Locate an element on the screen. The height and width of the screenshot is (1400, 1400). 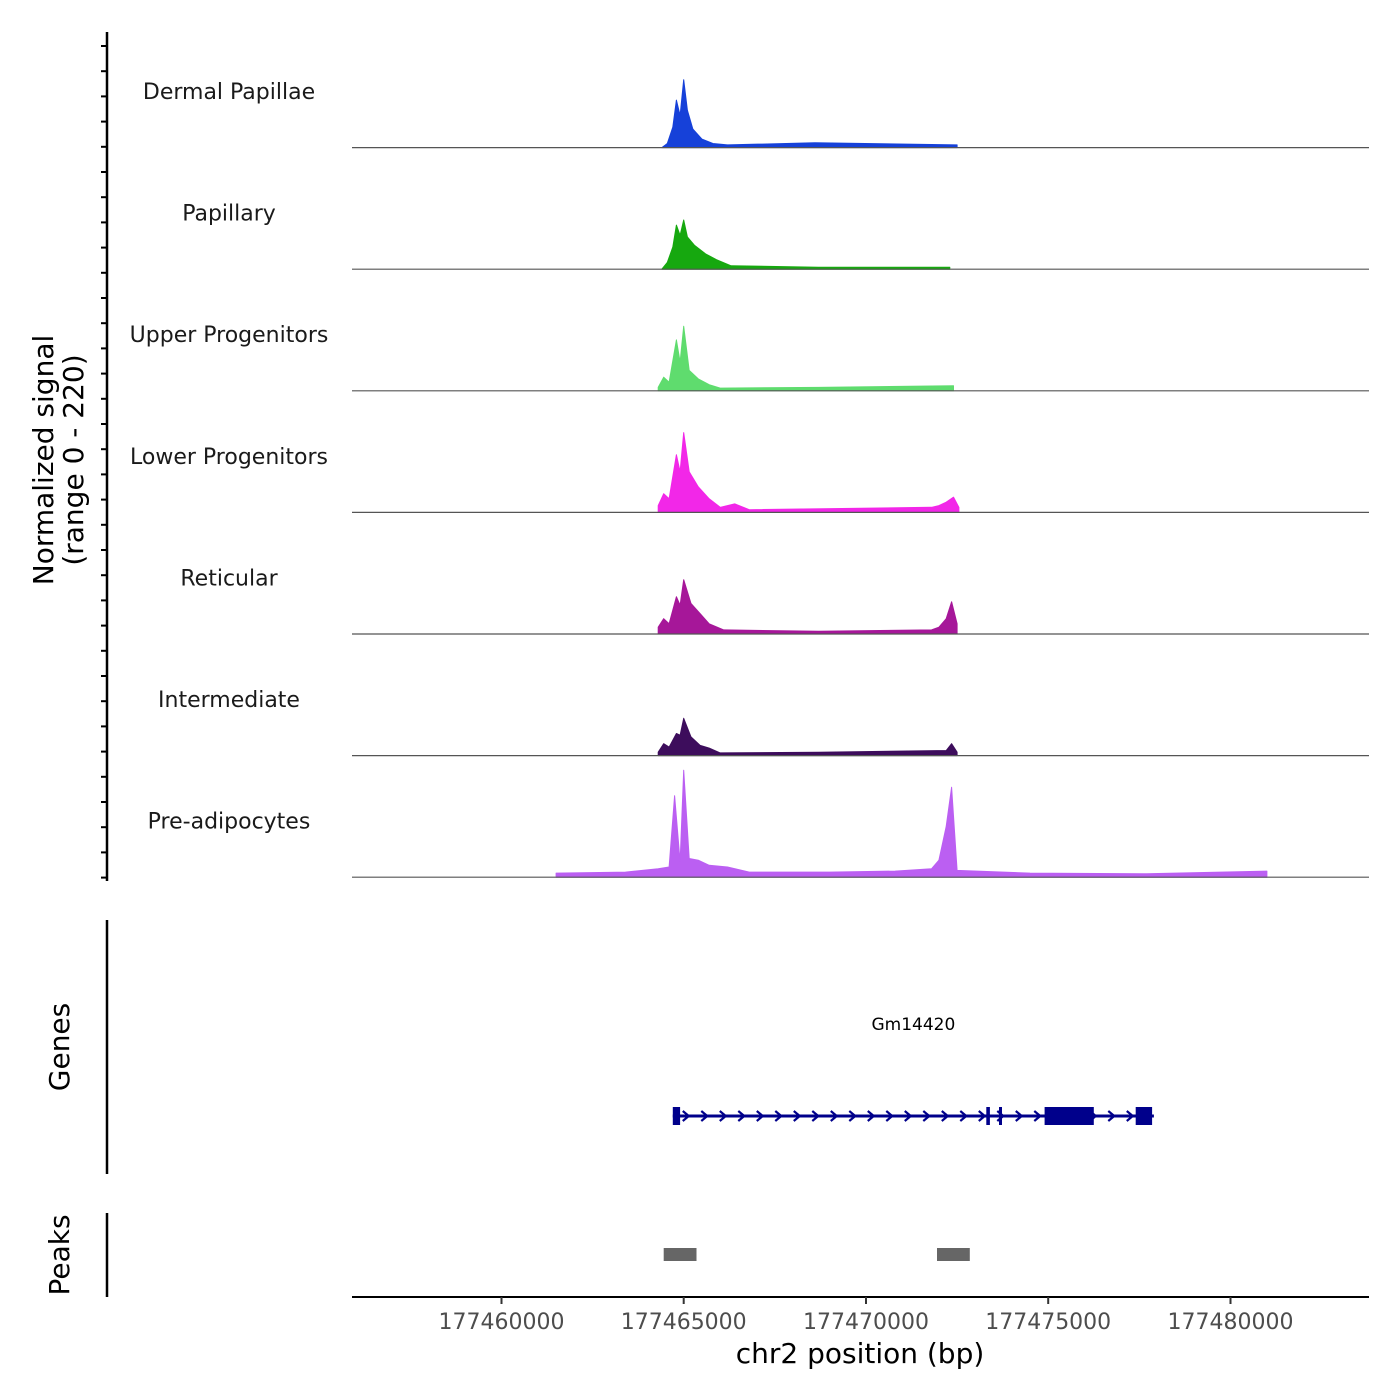
gene-gm14420: Gm14420 is located at coordinates (913, 1070).